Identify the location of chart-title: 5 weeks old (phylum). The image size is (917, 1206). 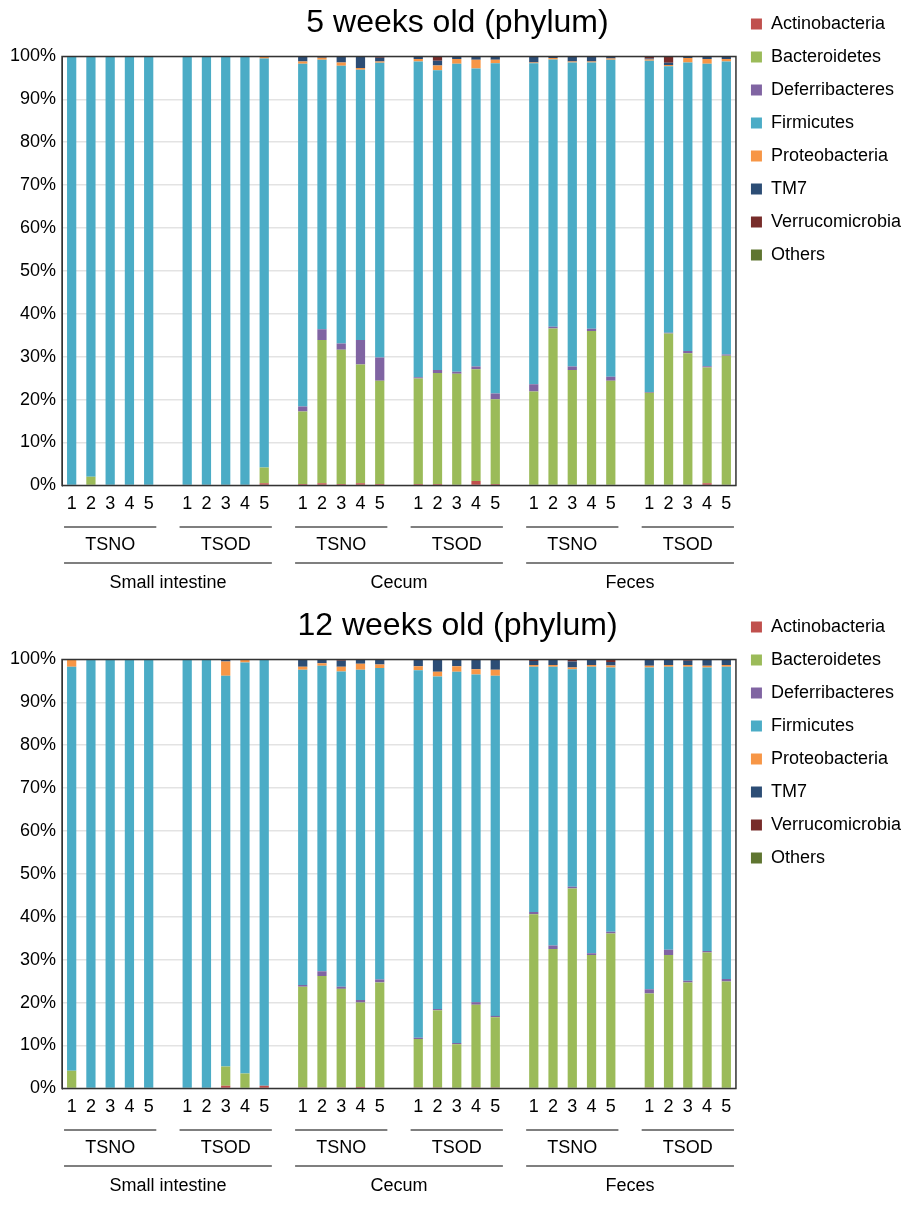
(457, 21).